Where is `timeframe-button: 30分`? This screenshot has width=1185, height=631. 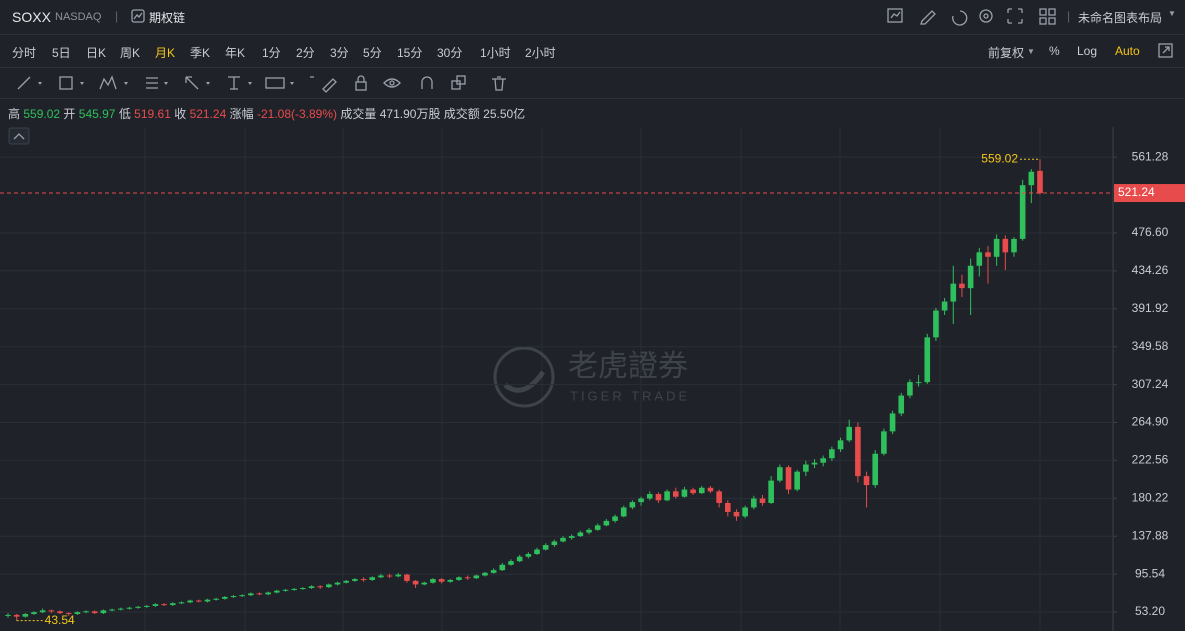
timeframe-button: 30分 is located at coordinates (450, 53).